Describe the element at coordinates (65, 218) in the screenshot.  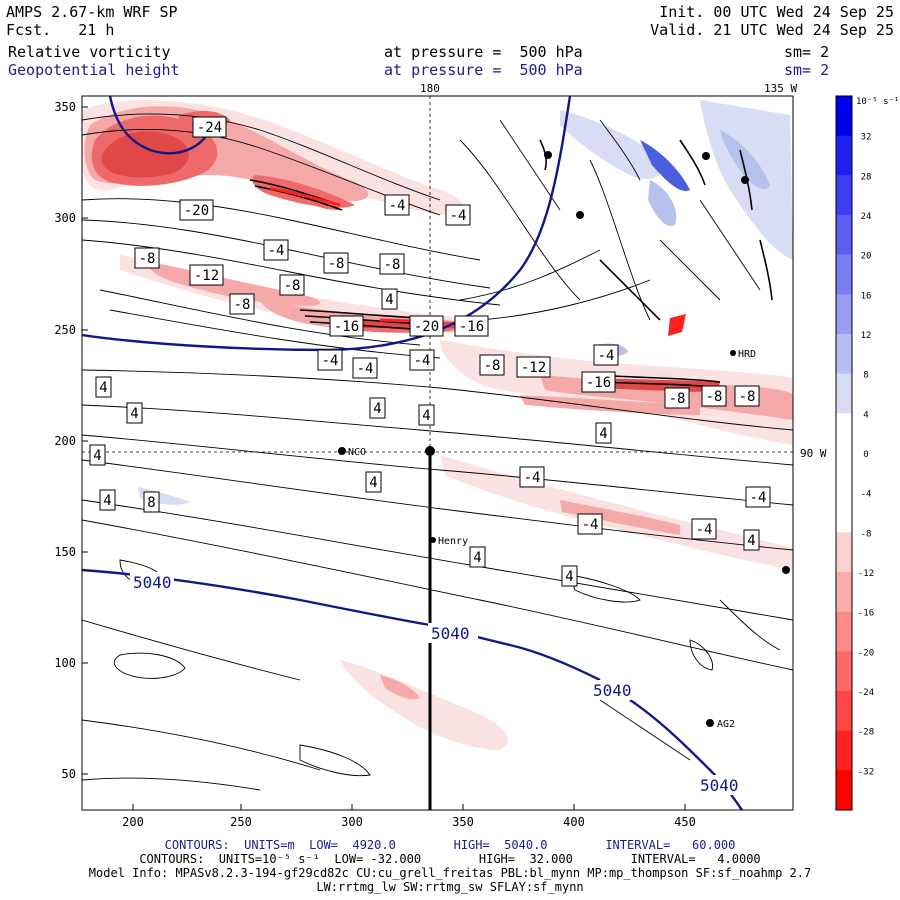
I see `y-tick-label: 300` at that location.